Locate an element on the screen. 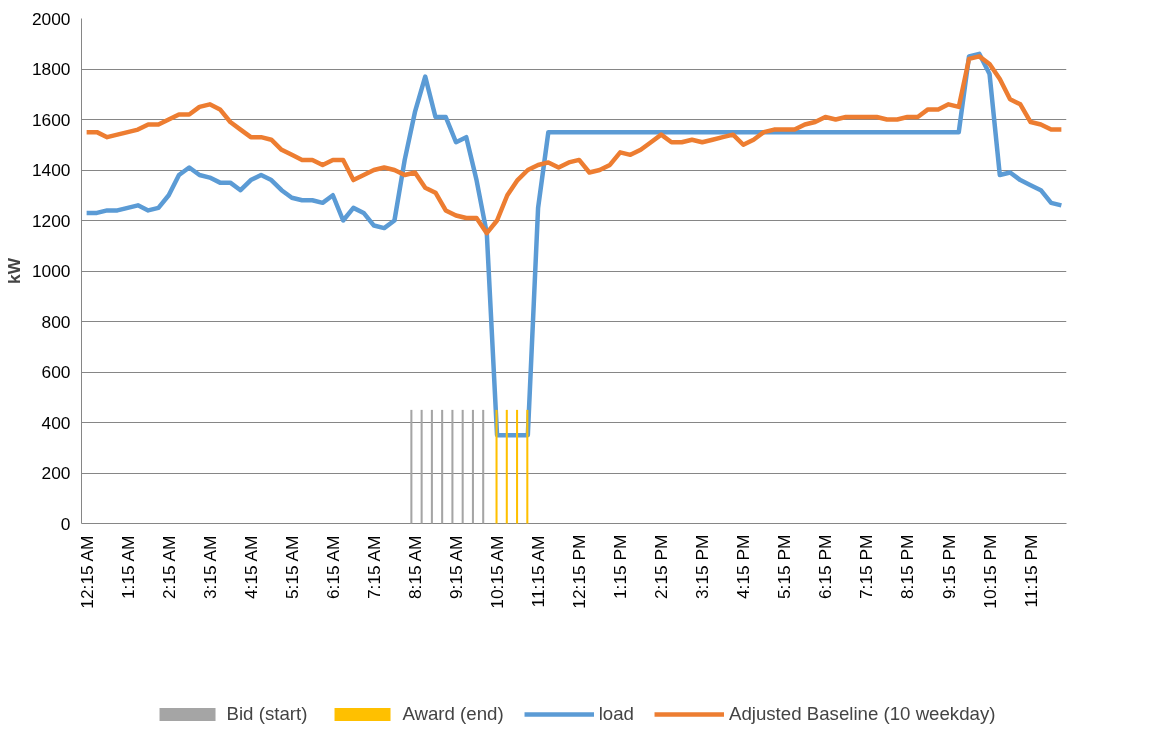 This screenshot has height=755, width=1151. x-tick-label: 8:15 AM is located at coordinates (414, 567).